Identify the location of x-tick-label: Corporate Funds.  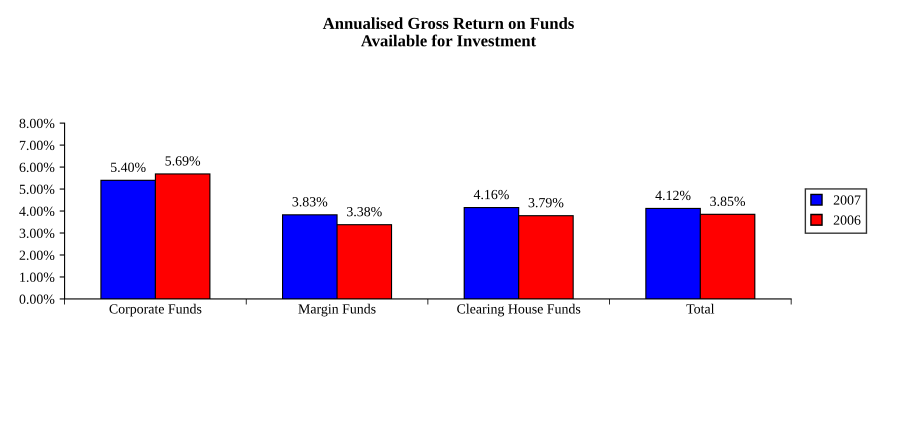
(155, 310).